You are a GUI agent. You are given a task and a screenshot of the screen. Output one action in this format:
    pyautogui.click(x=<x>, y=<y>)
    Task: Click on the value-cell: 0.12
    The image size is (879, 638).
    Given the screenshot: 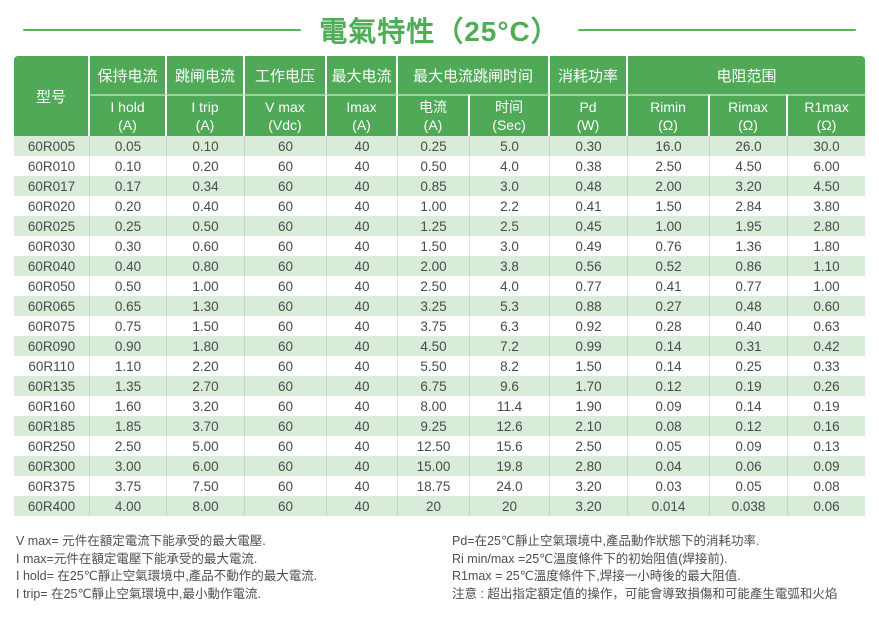 What is the action you would take?
    pyautogui.click(x=749, y=426)
    